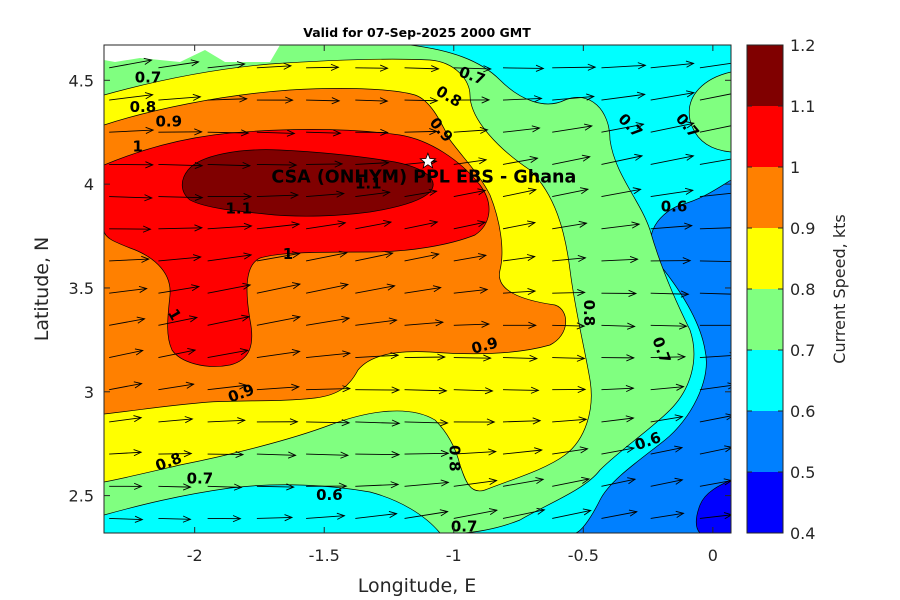 This screenshot has height=600, width=900. I want to click on colorbar-tick-label: 0.6, so click(802, 411).